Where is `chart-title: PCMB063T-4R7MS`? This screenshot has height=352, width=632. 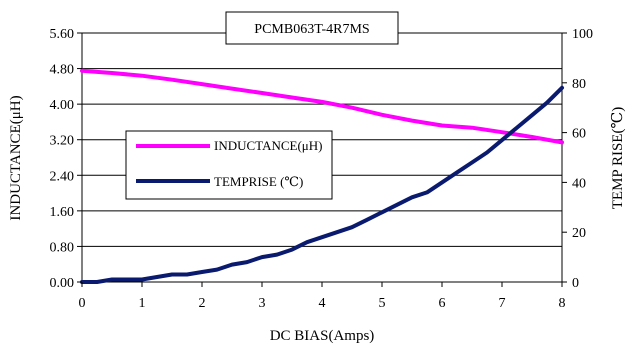
chart-title: PCMB063T-4R7MS is located at coordinates (311, 29).